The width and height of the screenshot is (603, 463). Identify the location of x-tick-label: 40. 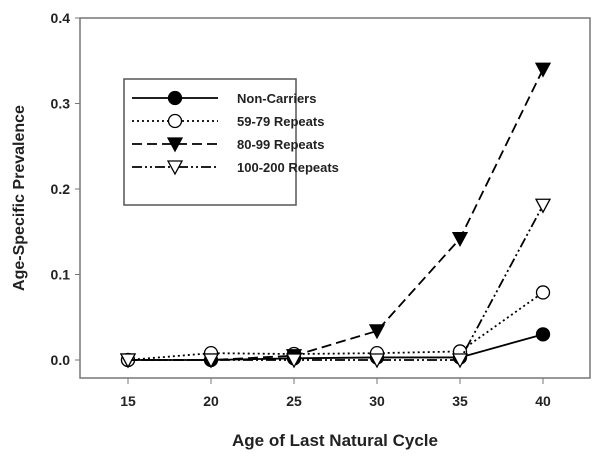
(543, 401).